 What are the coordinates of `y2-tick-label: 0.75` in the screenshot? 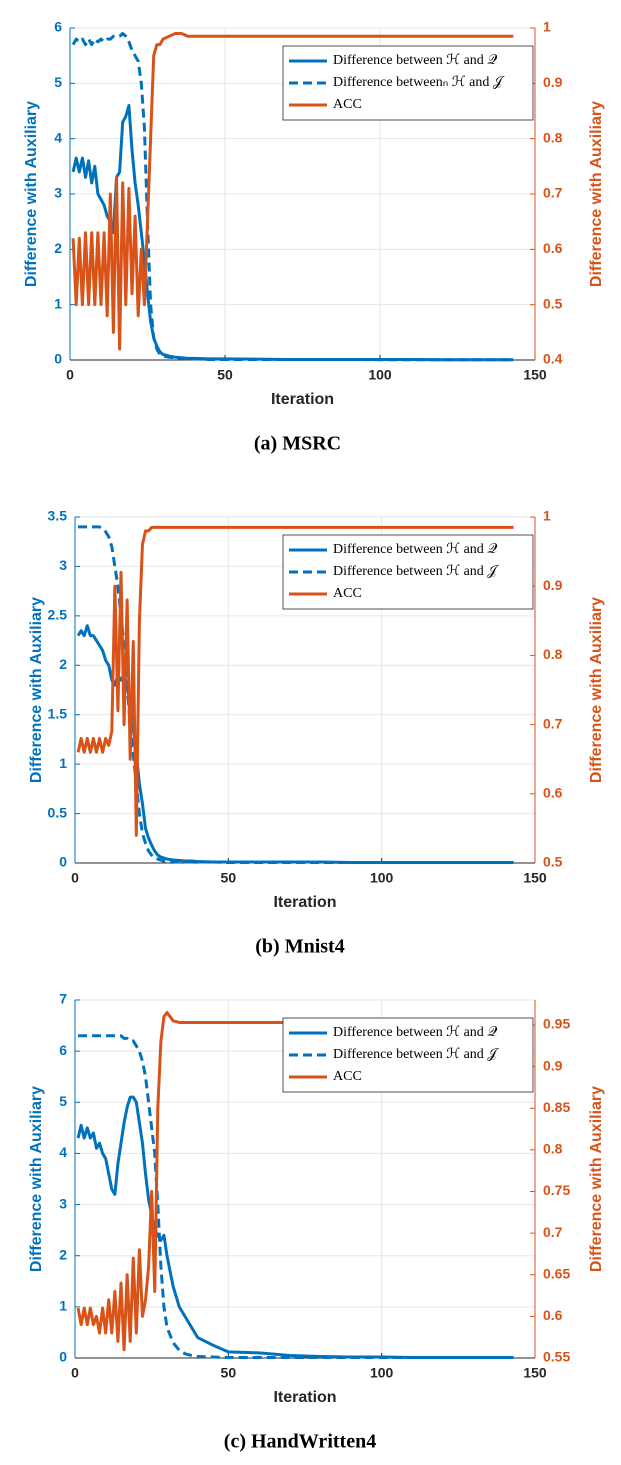 It's located at (556, 1190).